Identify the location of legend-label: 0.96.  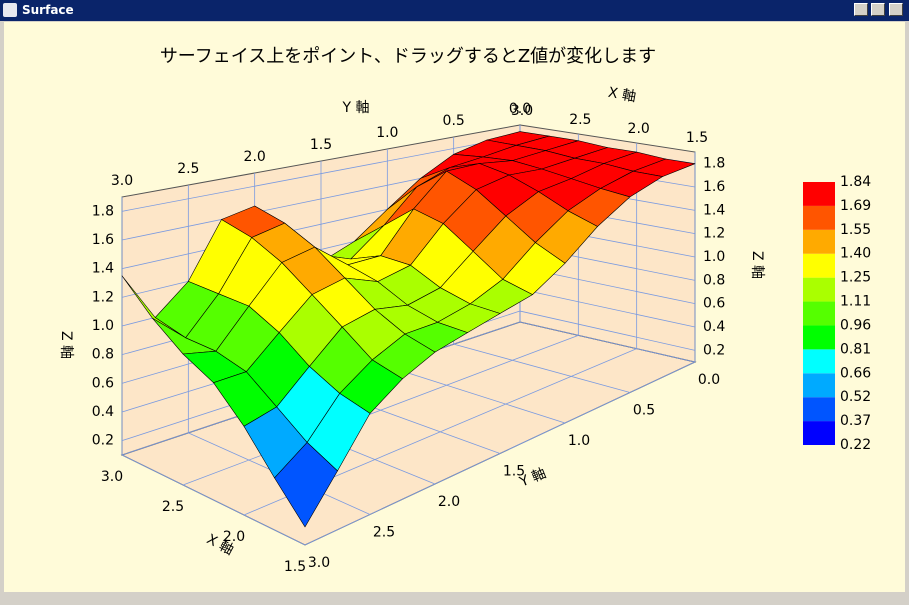
(855, 325).